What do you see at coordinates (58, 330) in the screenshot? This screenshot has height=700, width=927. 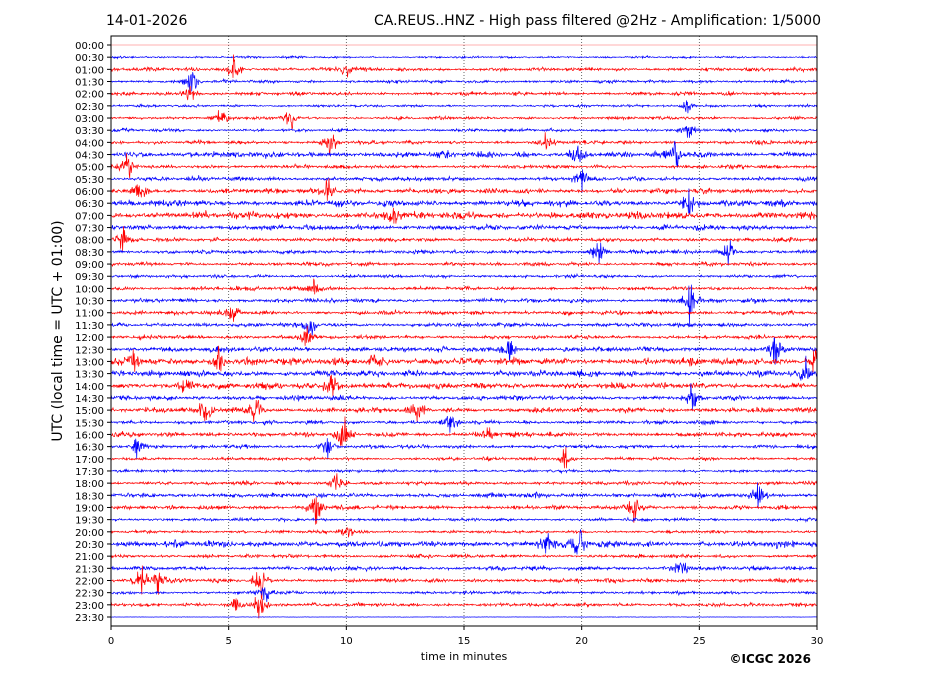 I see `y-axis-label: UTC (local time = UTC + 01:00)` at bounding box center [58, 330].